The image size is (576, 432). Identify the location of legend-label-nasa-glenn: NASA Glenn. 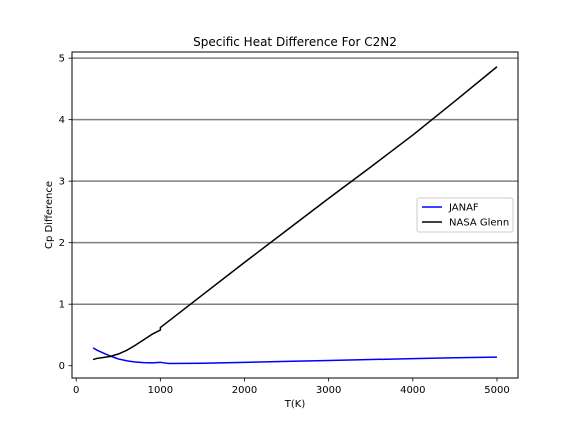
(479, 223).